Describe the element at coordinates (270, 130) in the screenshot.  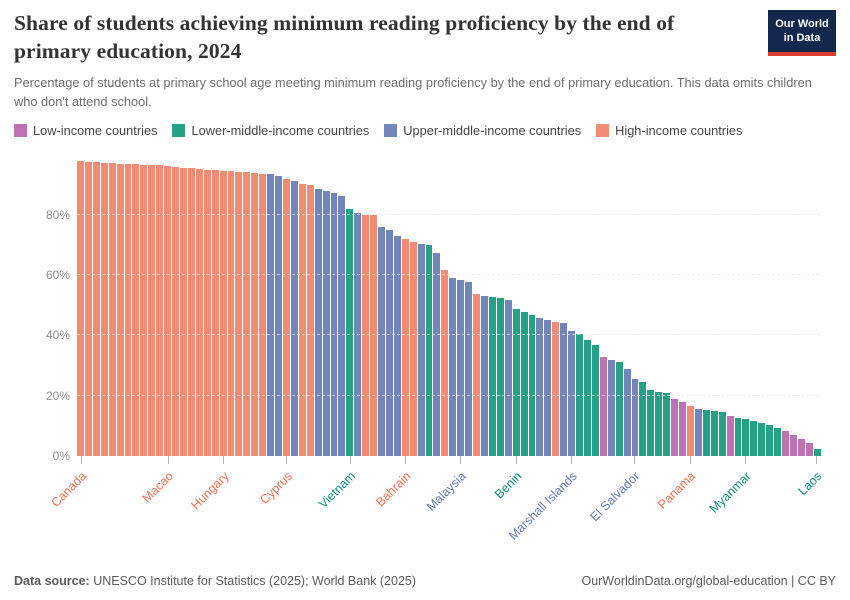
I see `legend-item-lm: Lower-middle-income countries` at that location.